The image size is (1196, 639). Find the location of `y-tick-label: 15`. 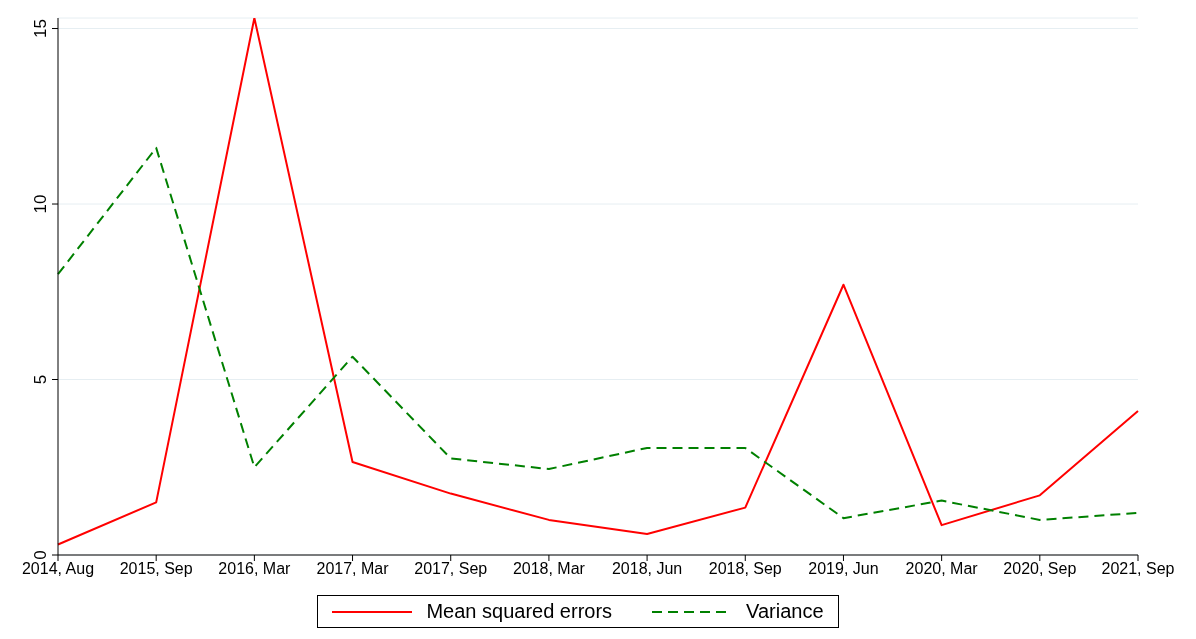

y-tick-label: 15 is located at coordinates (40, 28).